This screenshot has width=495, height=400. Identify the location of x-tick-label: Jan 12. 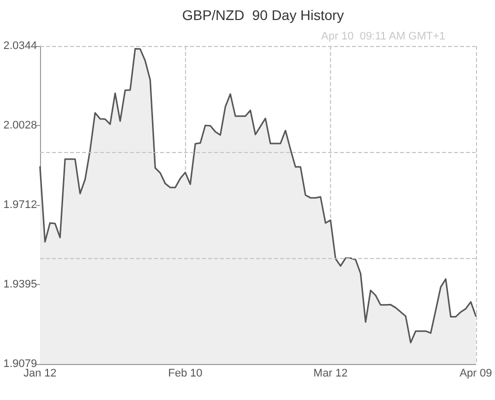
(40, 374).